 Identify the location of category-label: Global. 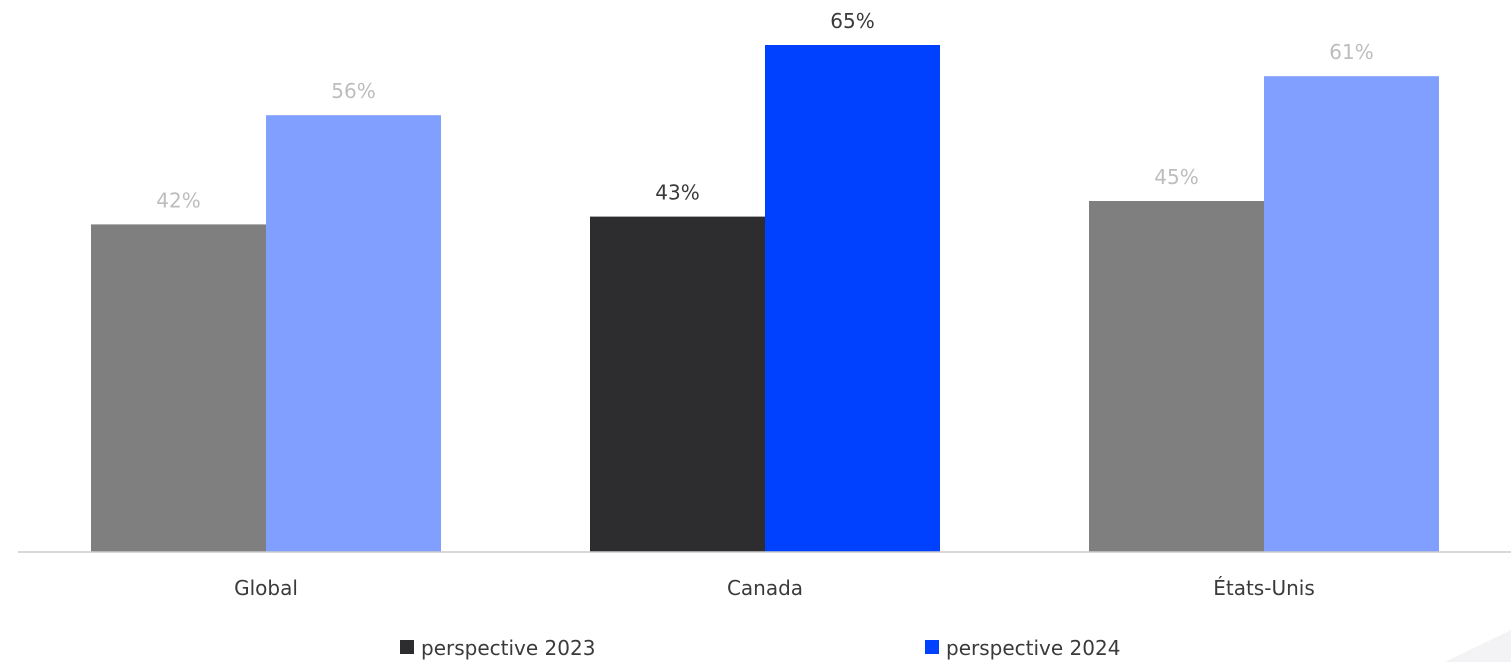
(266, 588).